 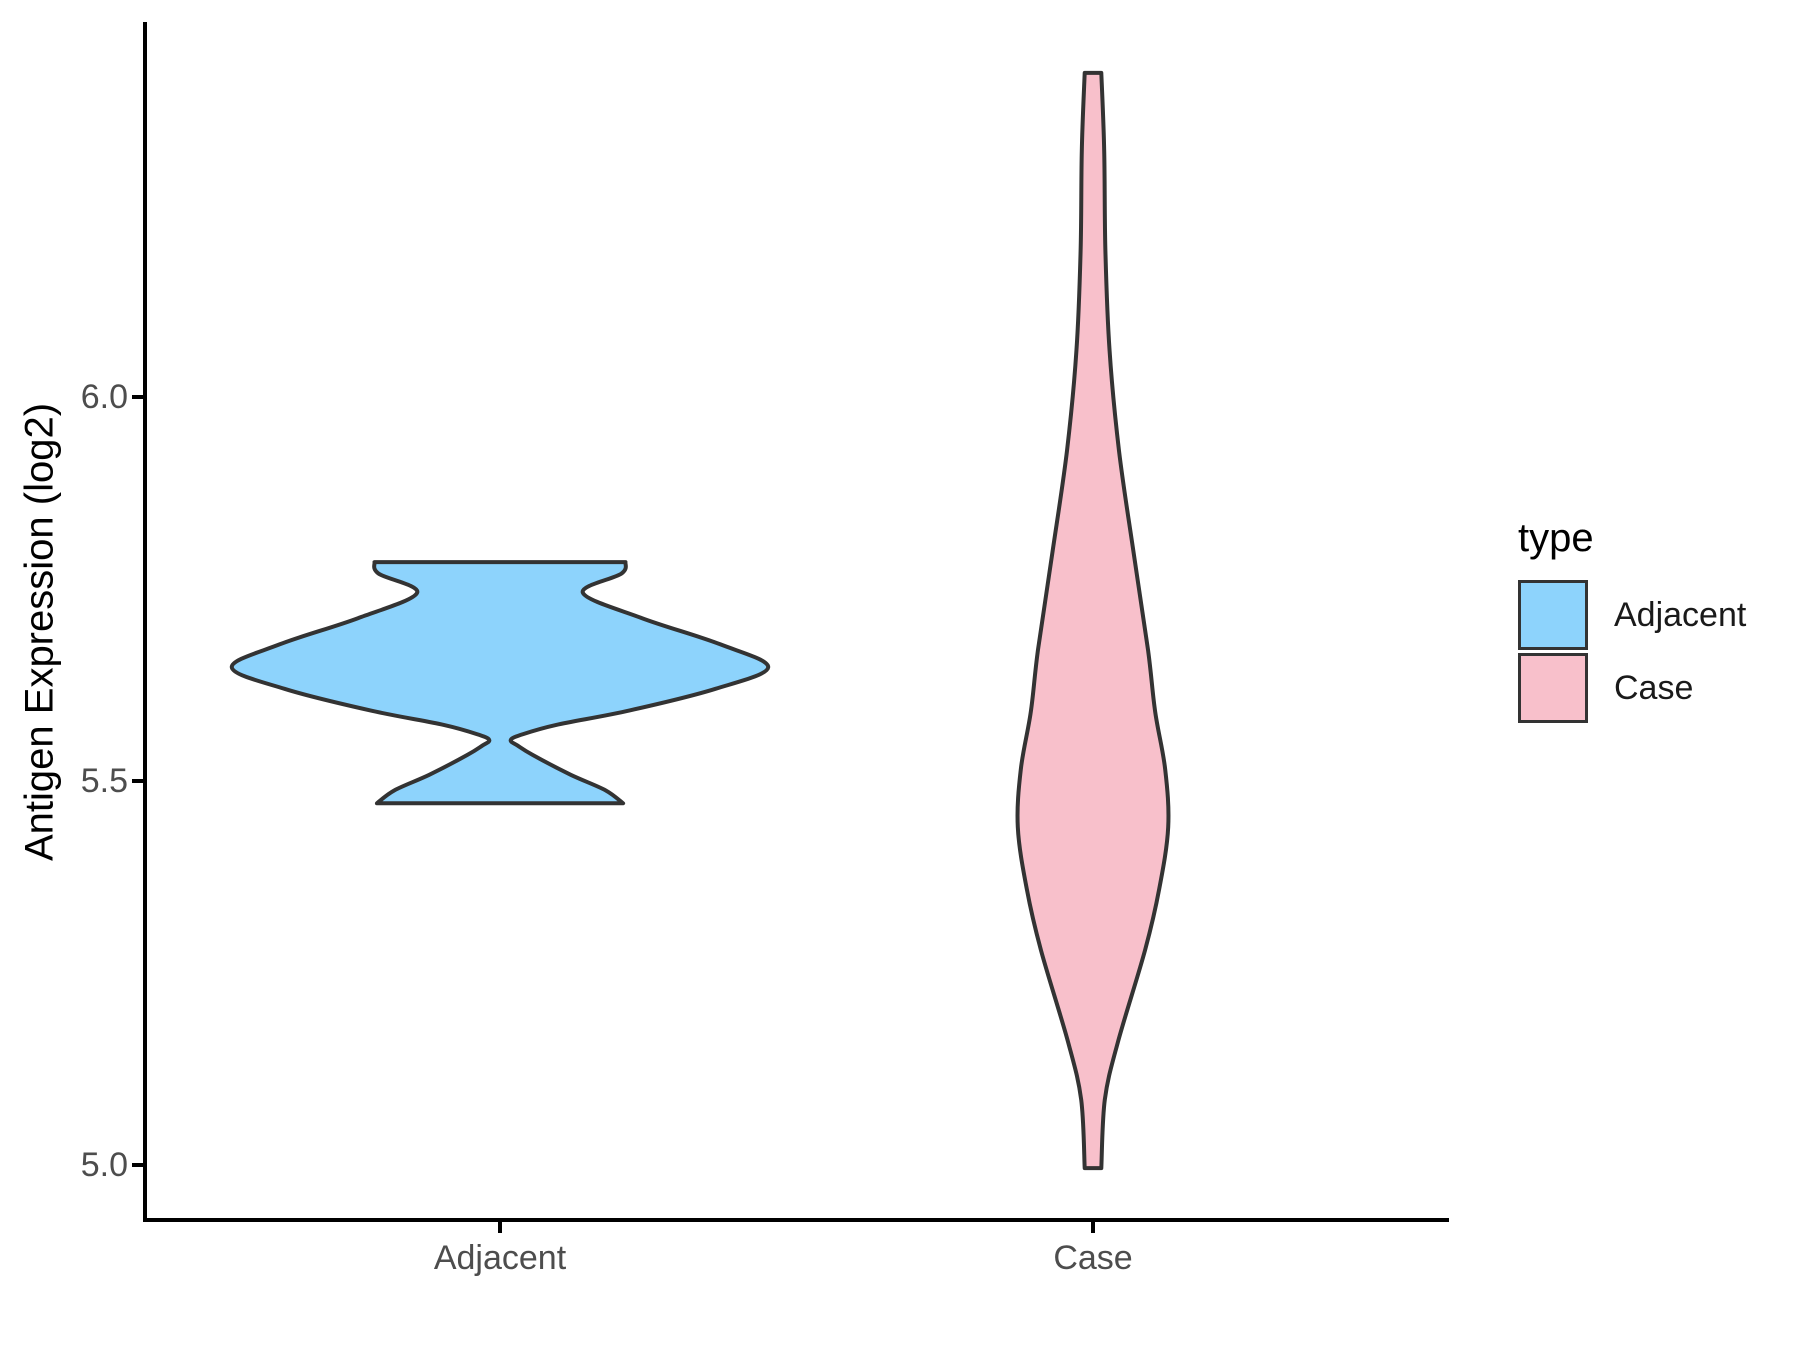 I want to click on legend-swatch-adjacent, so click(x=1553, y=615).